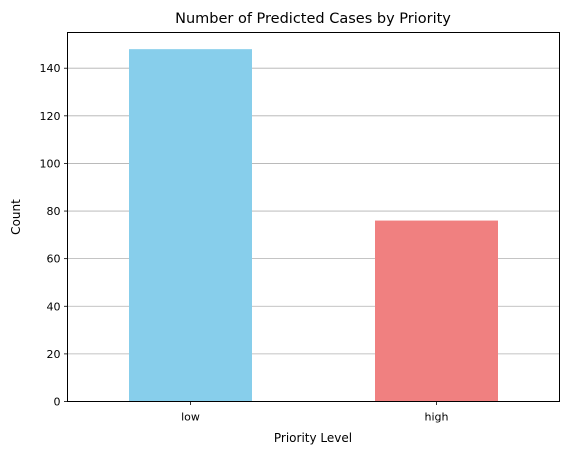  Describe the element at coordinates (50, 163) in the screenshot. I see `y-tick-label: 100` at that location.